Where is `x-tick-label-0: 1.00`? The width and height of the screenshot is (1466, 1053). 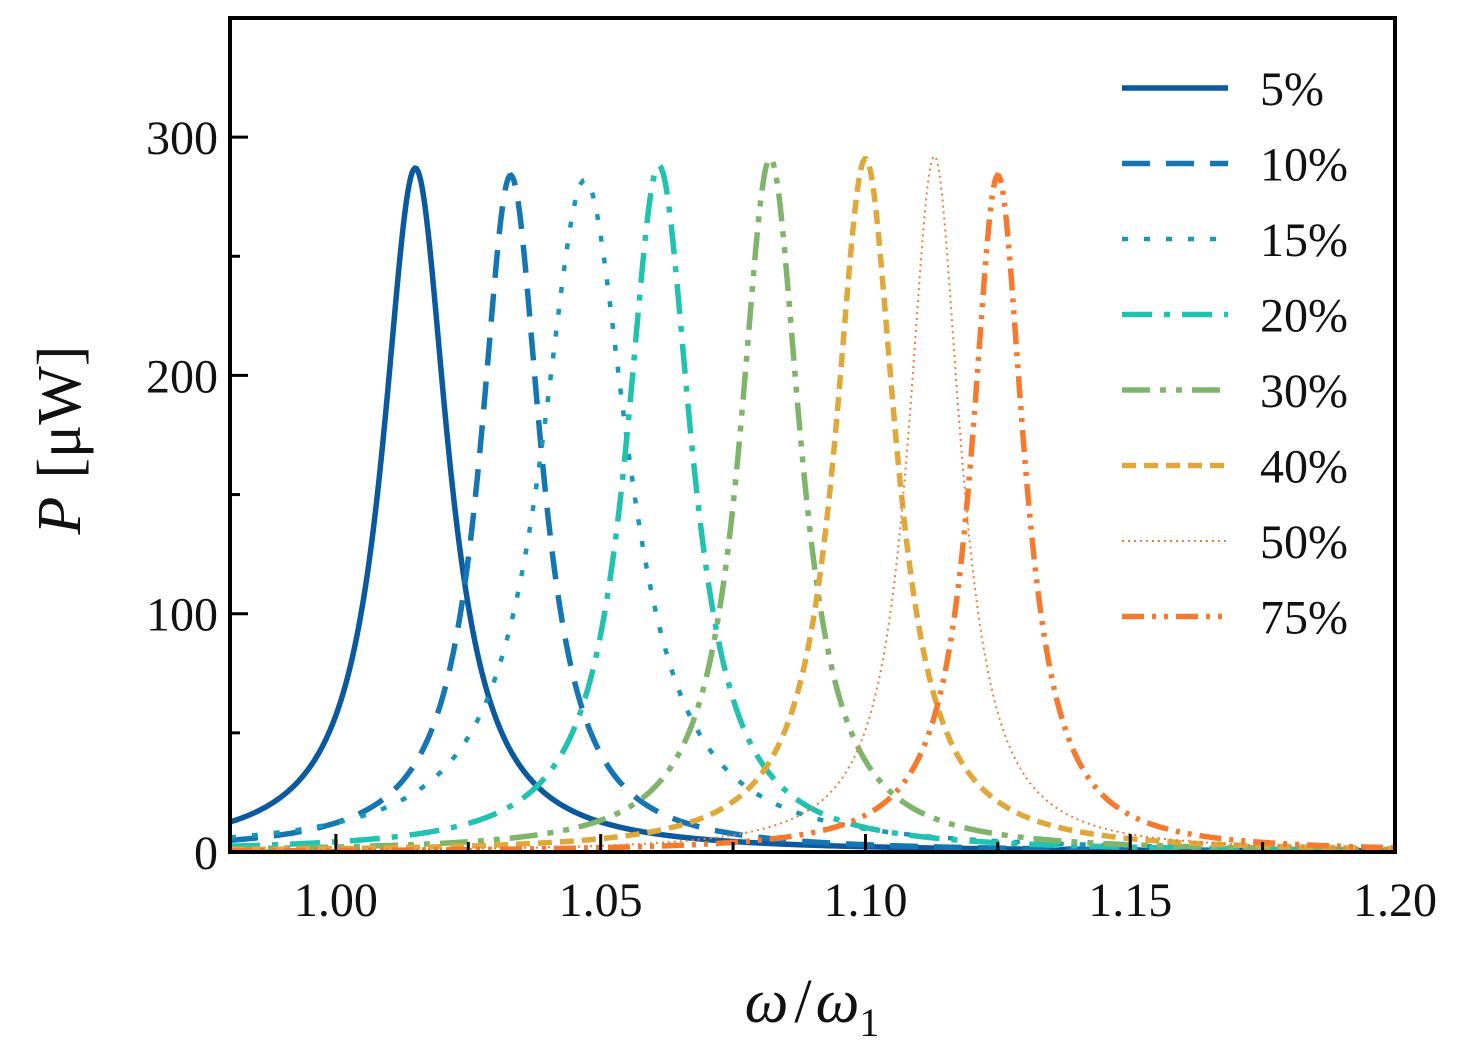 x-tick-label-0: 1.00 is located at coordinates (336, 900).